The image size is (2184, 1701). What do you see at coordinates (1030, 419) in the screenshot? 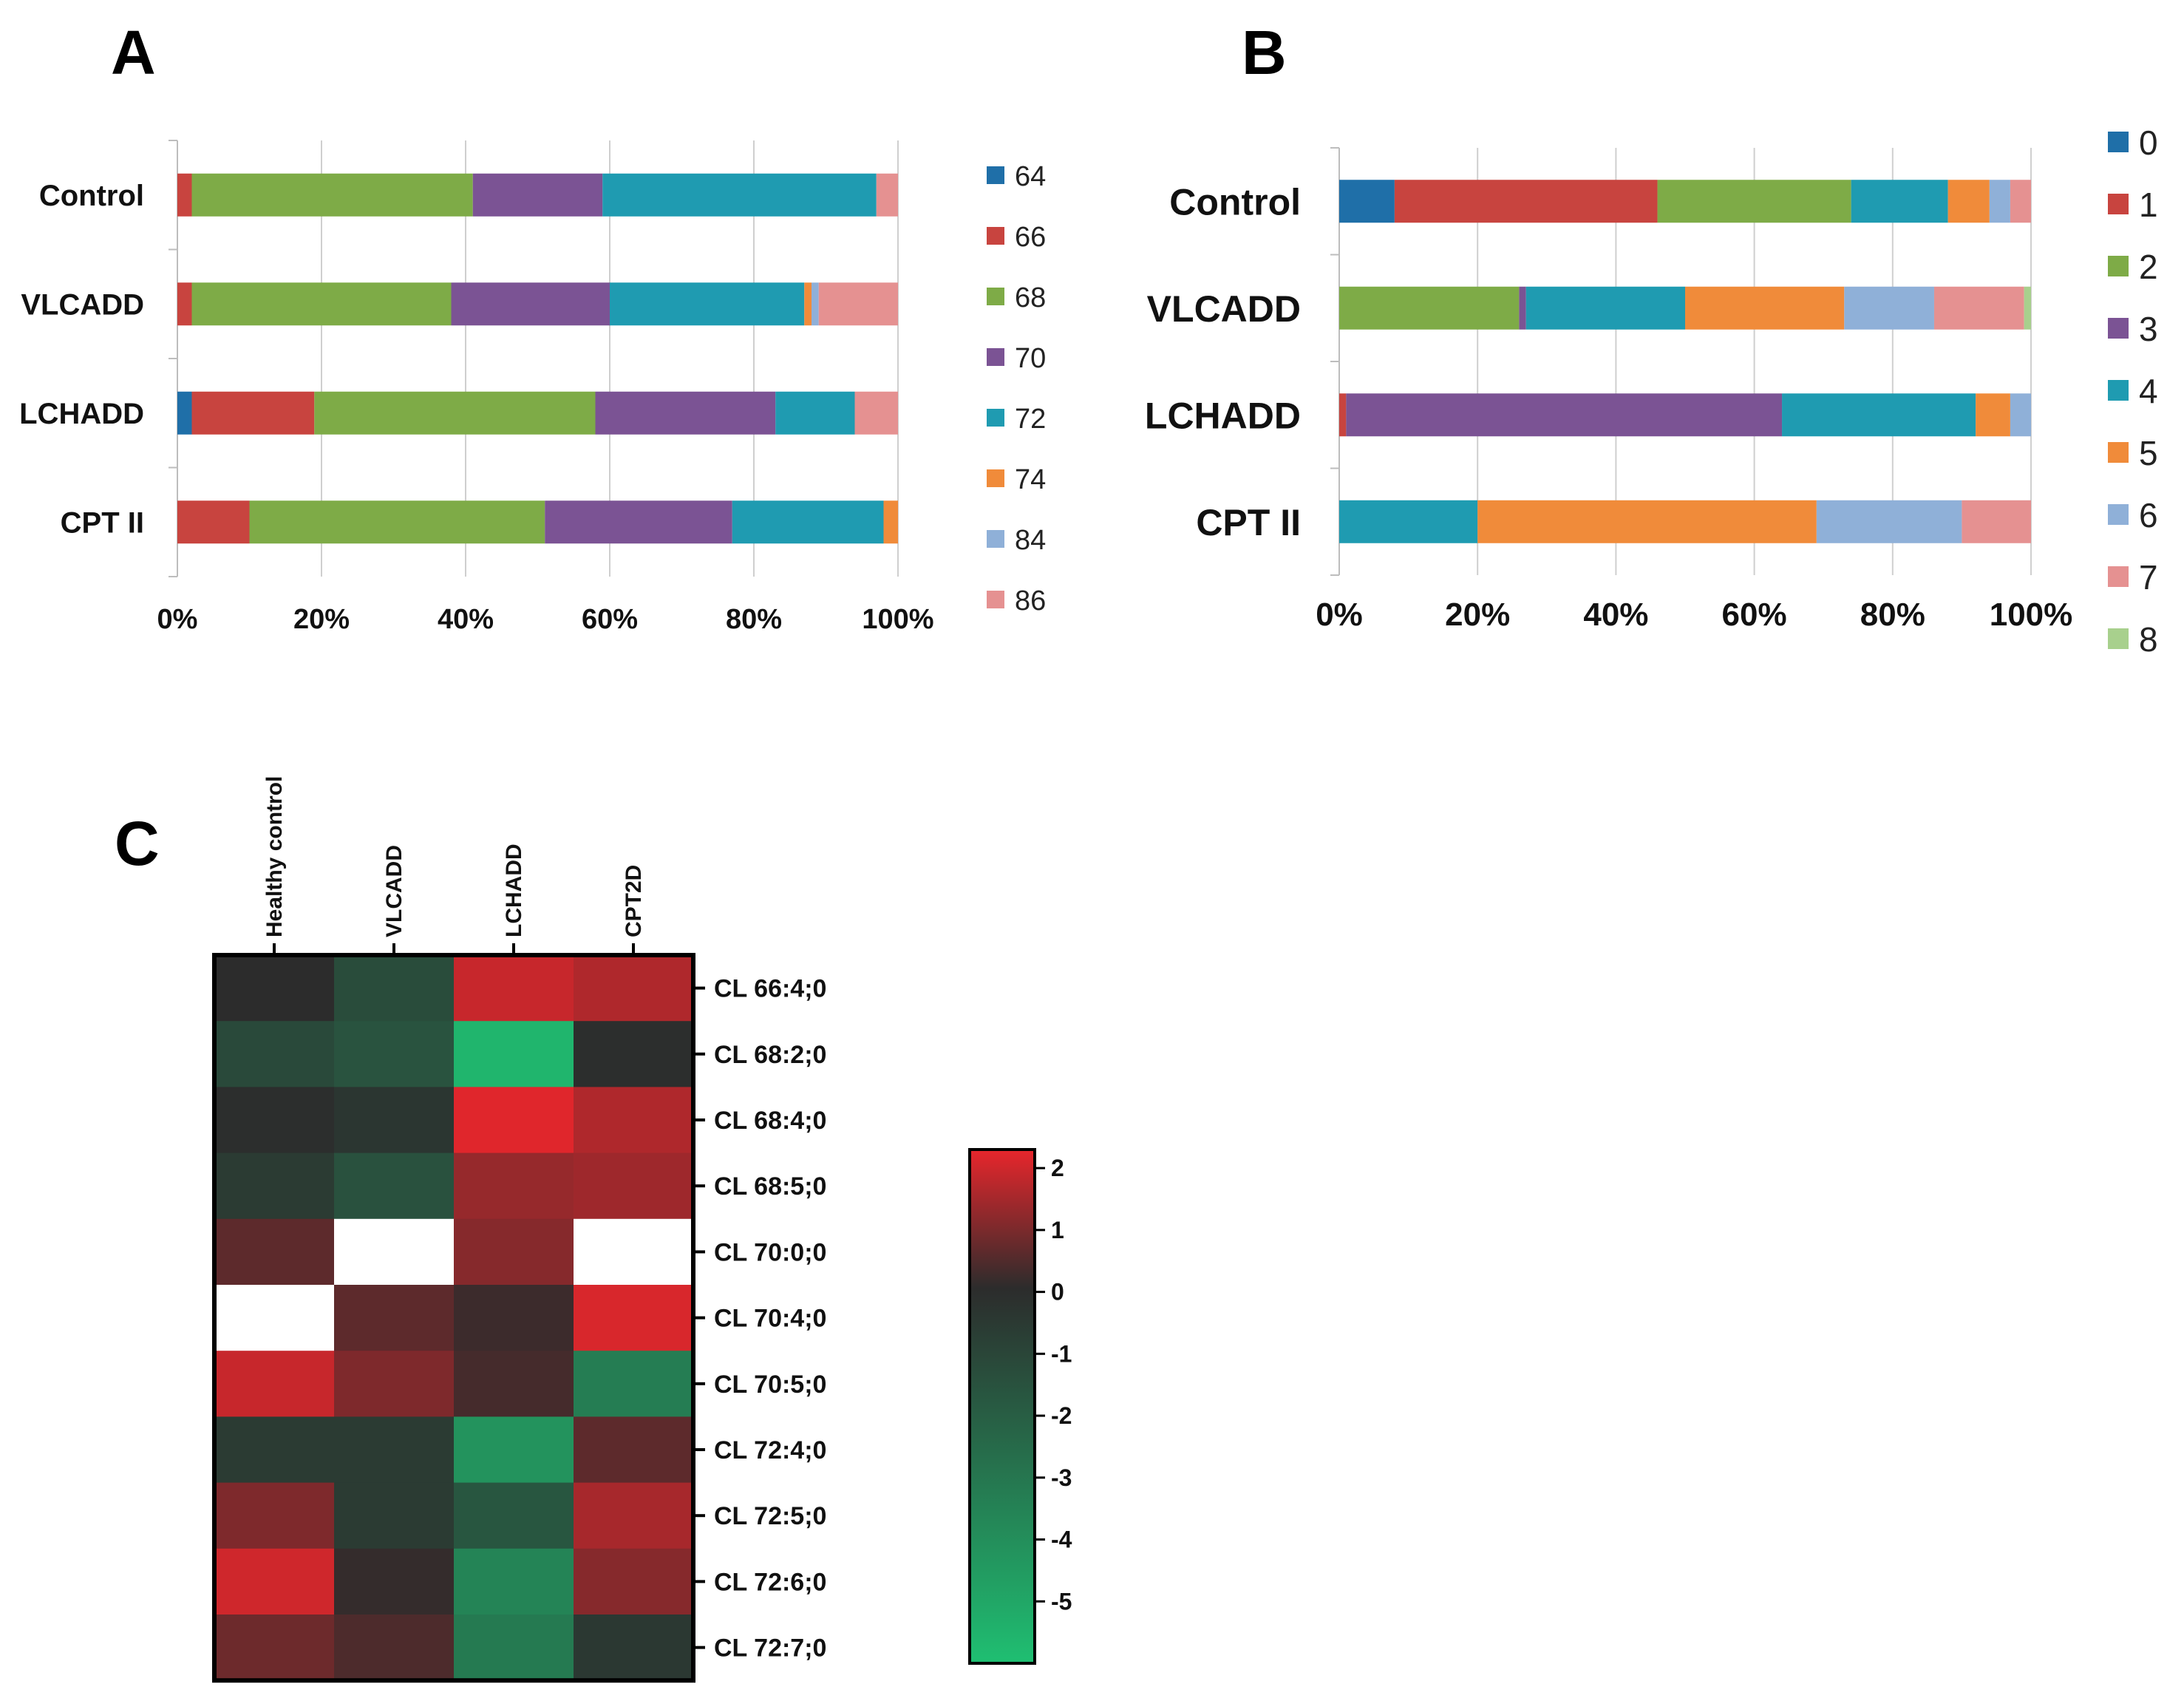
I see `legend-label-72: 72` at bounding box center [1030, 419].